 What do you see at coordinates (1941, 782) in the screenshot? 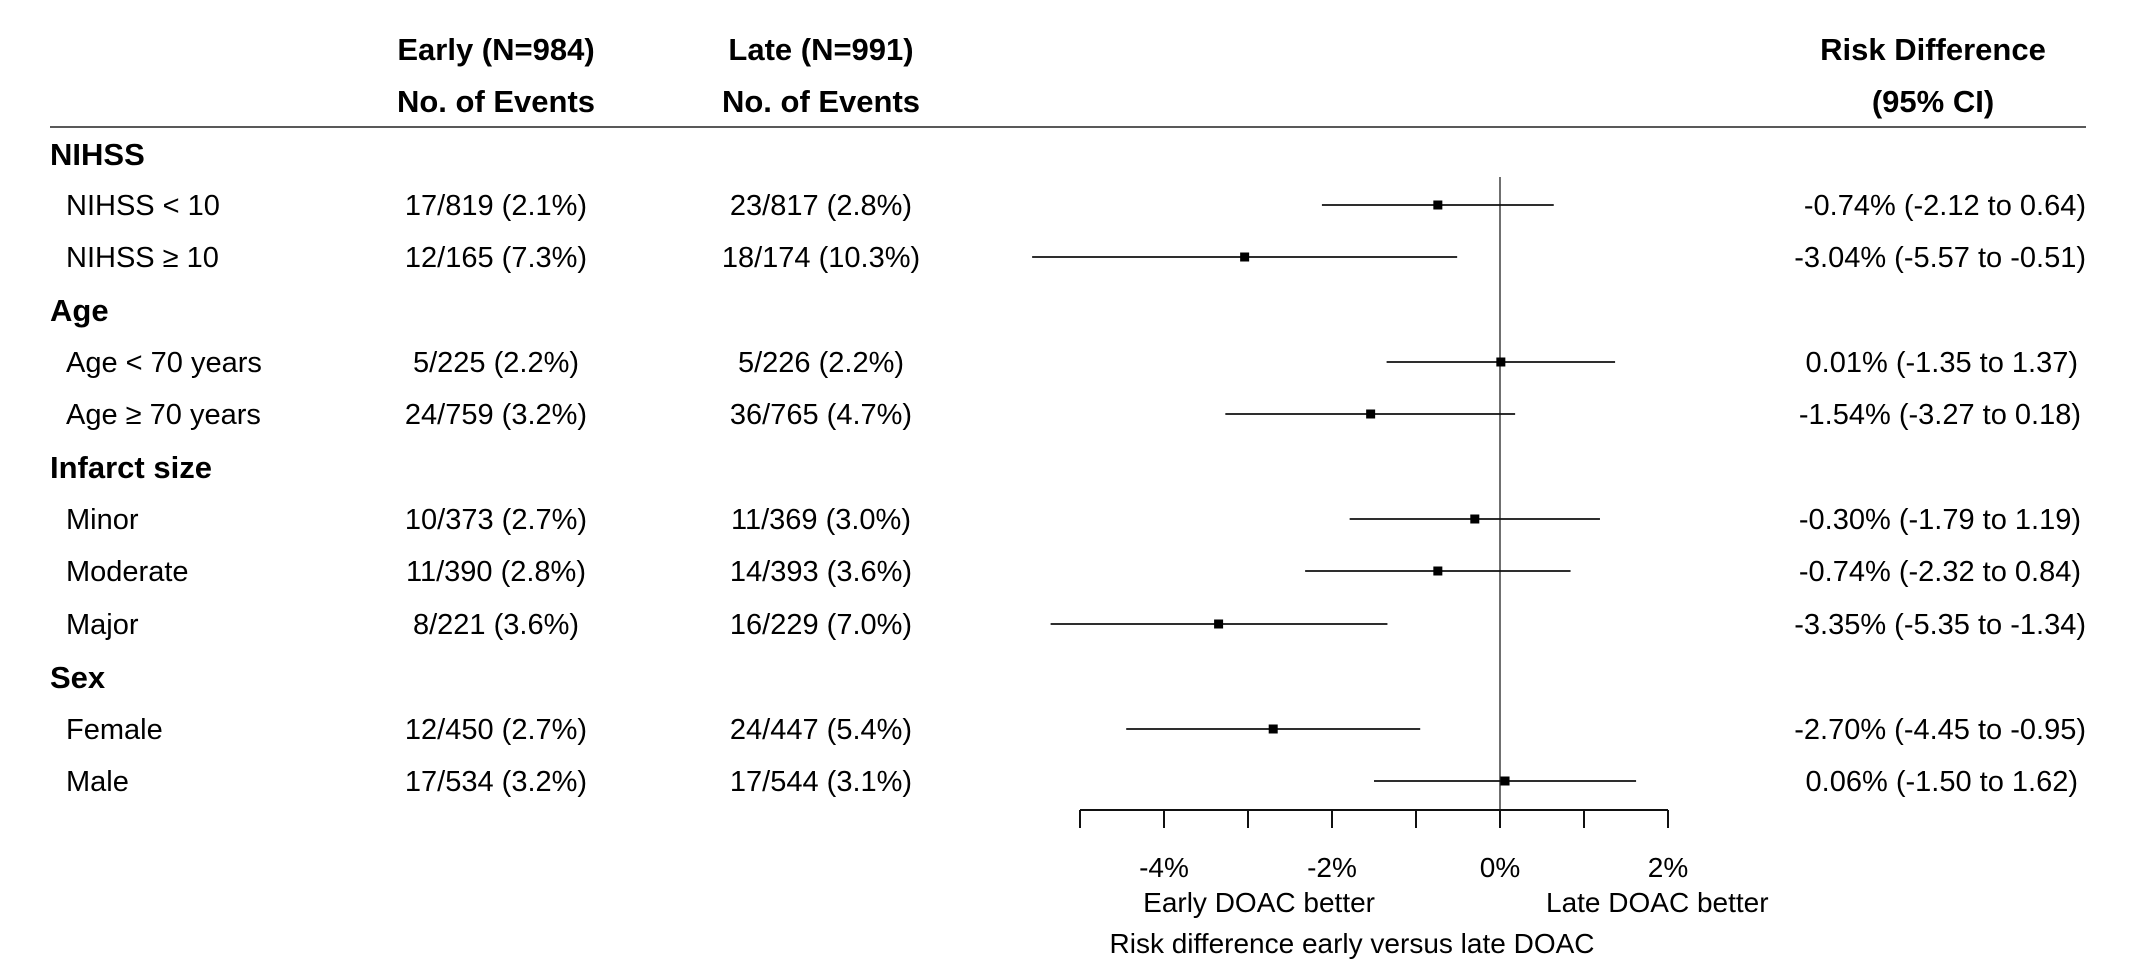
I see `row-risk-difference: 0.06% (-1.50 to 1.62)` at bounding box center [1941, 782].